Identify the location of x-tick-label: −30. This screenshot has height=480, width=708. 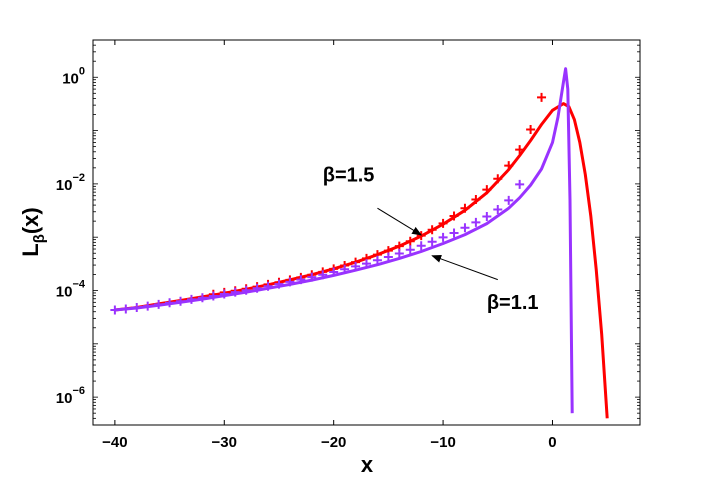
(224, 442).